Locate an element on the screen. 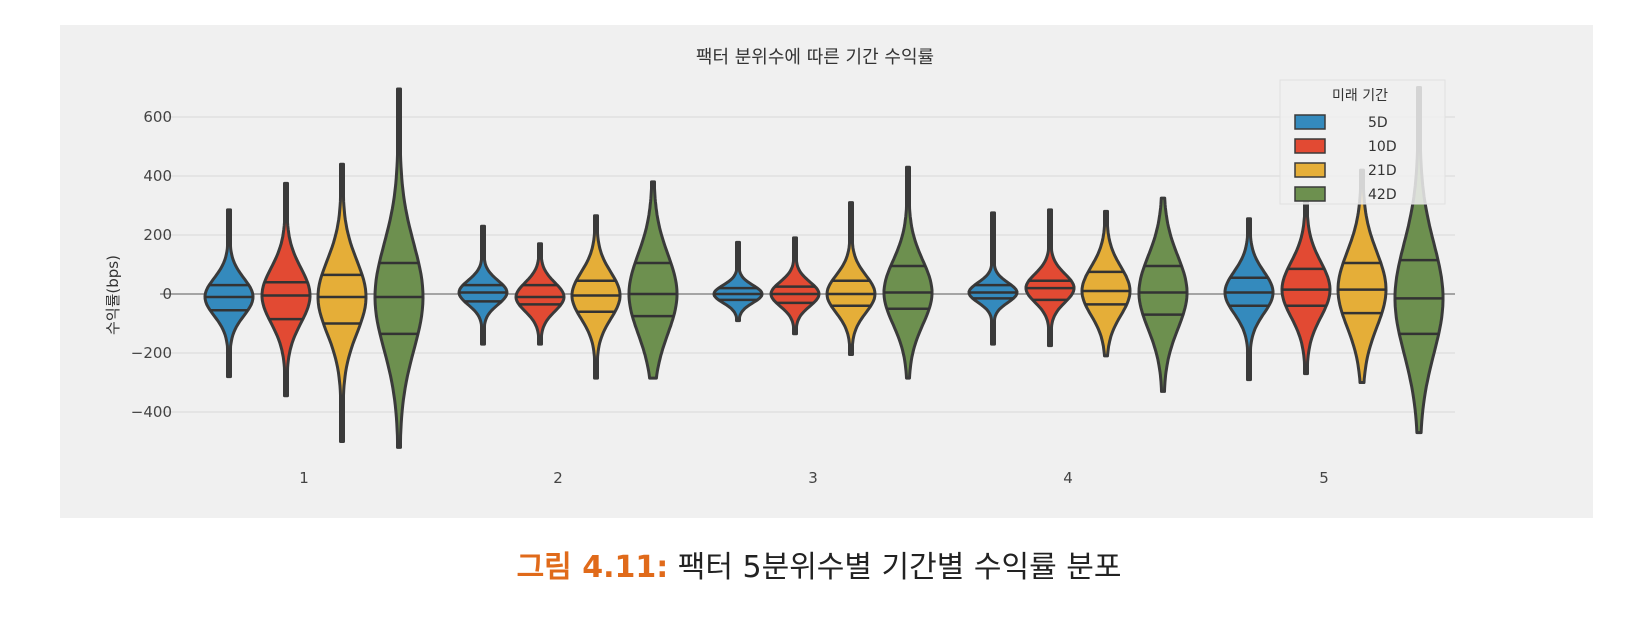  violin-42D-q3 is located at coordinates (908, 272).